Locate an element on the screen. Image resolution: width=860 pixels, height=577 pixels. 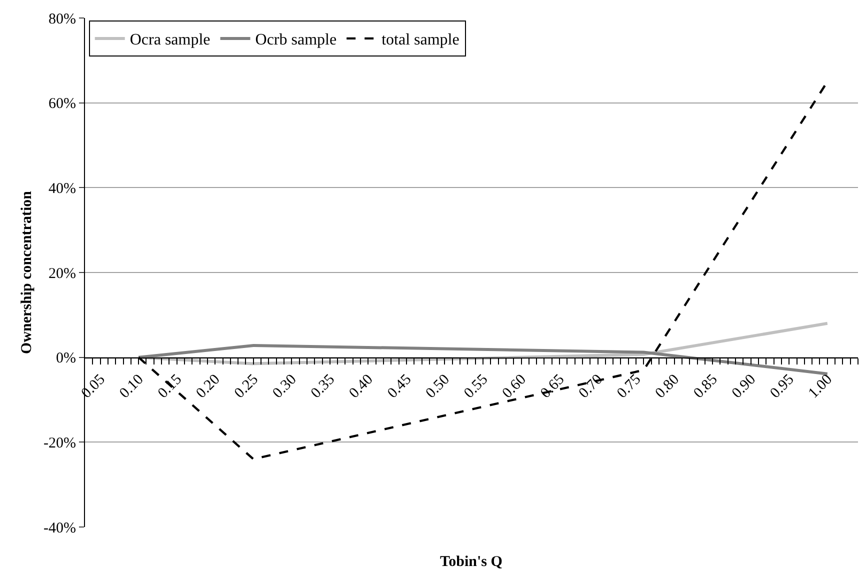
x-tick-label: 0.80 is located at coordinates (667, 387).